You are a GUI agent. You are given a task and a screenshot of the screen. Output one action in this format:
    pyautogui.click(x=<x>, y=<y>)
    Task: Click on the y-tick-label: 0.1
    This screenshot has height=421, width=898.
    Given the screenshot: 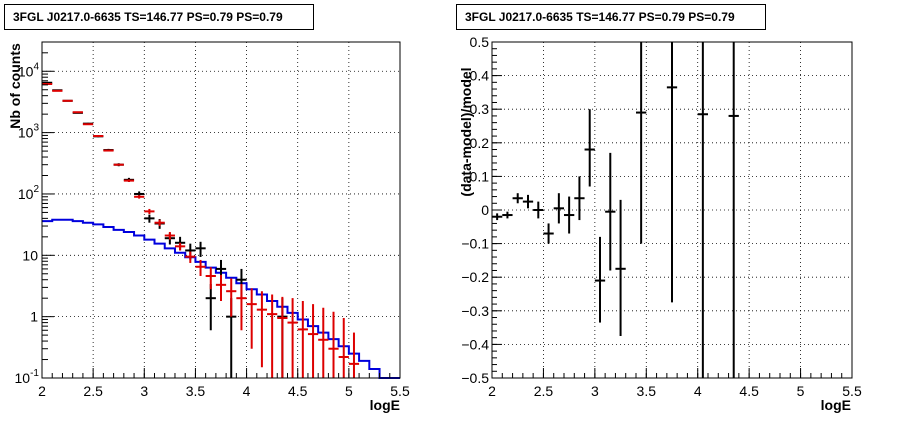 What is the action you would take?
    pyautogui.click(x=480, y=176)
    